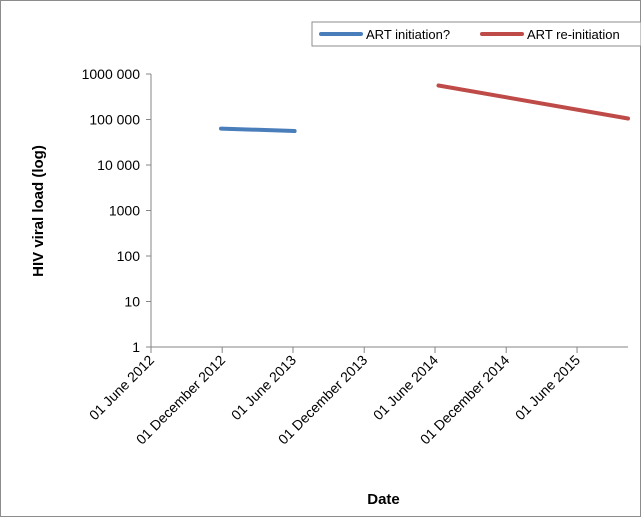 The height and width of the screenshot is (517, 641). What do you see at coordinates (121, 387) in the screenshot?
I see `x-tick-label: 01 June 2012` at bounding box center [121, 387].